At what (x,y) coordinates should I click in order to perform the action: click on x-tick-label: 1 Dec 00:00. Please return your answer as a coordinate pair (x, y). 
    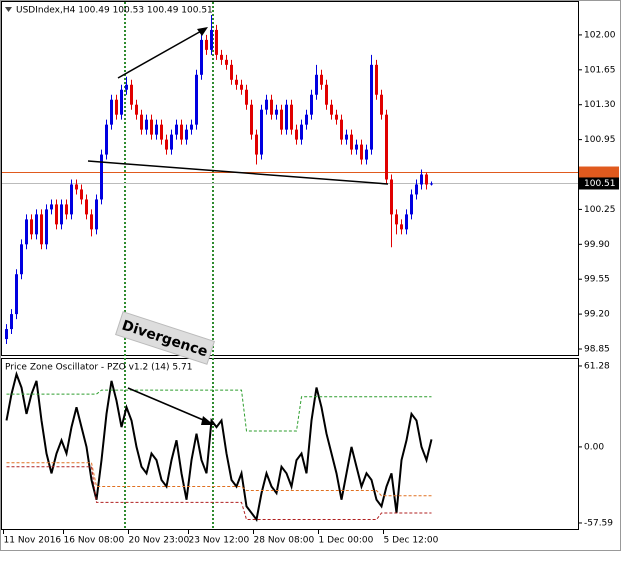
    Looking at the image, I should click on (346, 541).